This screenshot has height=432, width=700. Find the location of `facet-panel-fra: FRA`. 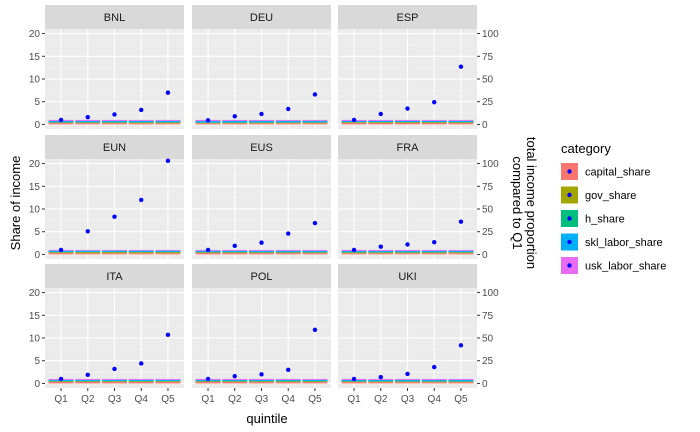

facet-panel-fra: FRA is located at coordinates (407, 197).